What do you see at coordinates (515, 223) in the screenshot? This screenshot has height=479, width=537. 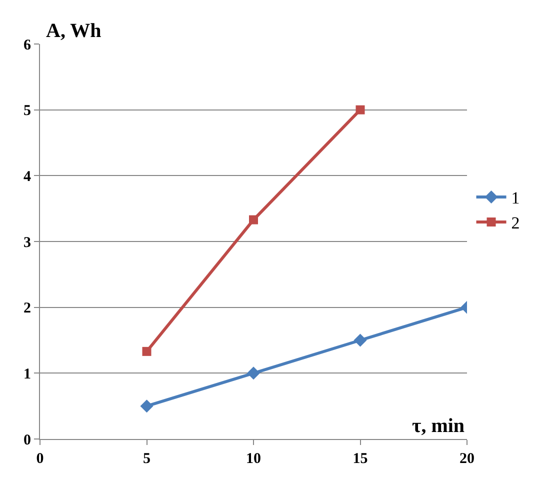 I see `legend-label: 2` at bounding box center [515, 223].